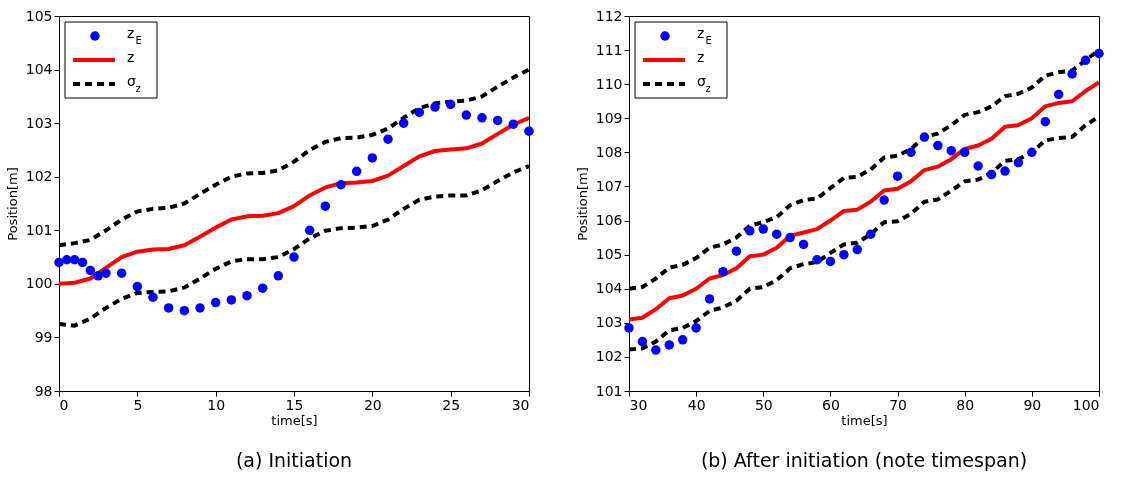 The height and width of the screenshot is (497, 1134). Describe the element at coordinates (1032, 404) in the screenshot. I see `x-tick-label: 90` at that location.